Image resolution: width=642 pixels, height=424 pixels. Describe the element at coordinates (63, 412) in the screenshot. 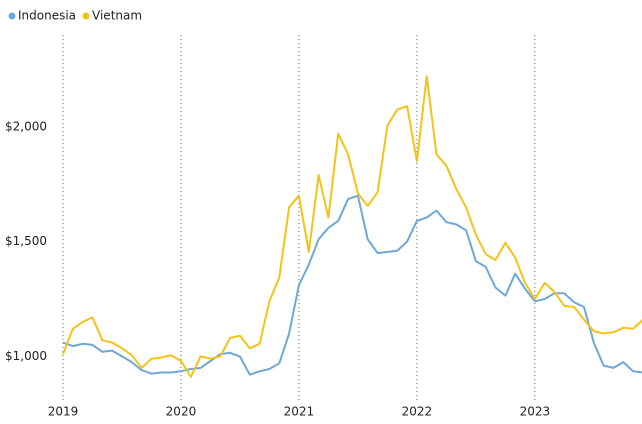

I see `x-tick-label: 2019` at that location.